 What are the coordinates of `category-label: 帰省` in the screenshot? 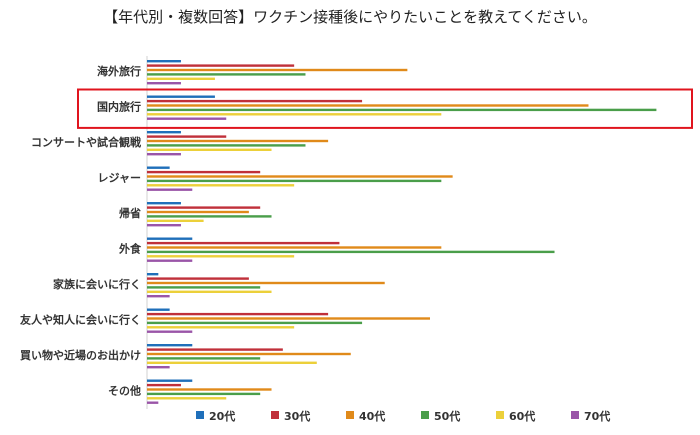 It's located at (130, 213).